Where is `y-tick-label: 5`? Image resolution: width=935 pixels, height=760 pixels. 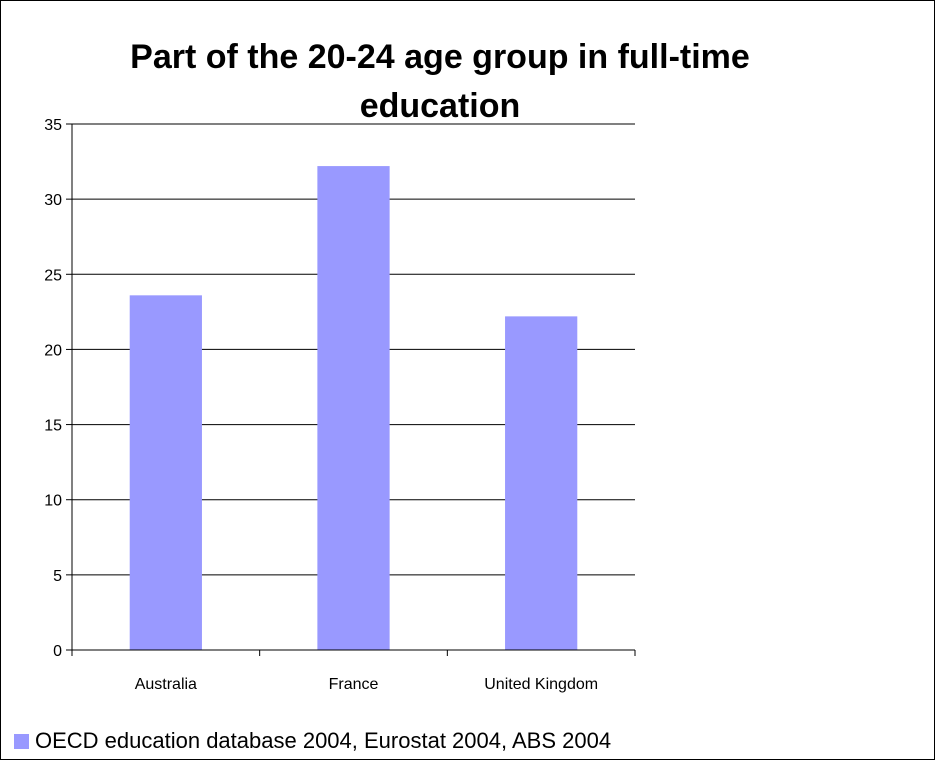
y-tick-label: 5 is located at coordinates (57, 576).